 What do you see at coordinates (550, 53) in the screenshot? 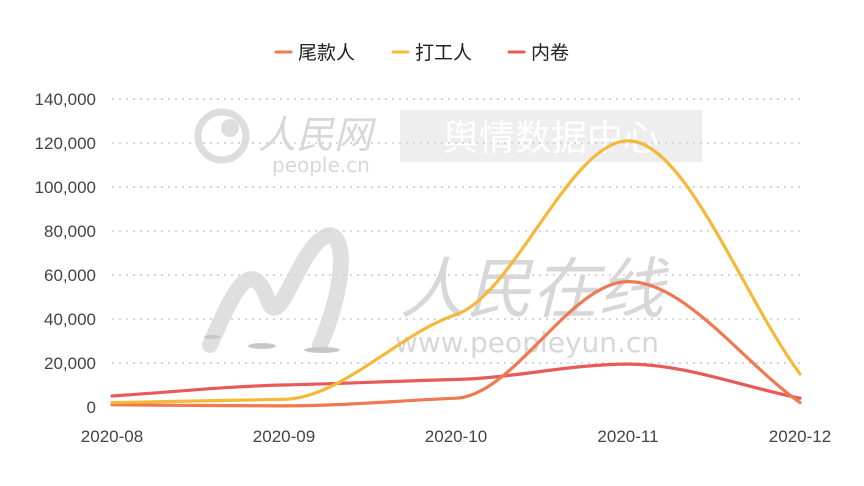
I see `legend-label: 内卷` at bounding box center [550, 53].